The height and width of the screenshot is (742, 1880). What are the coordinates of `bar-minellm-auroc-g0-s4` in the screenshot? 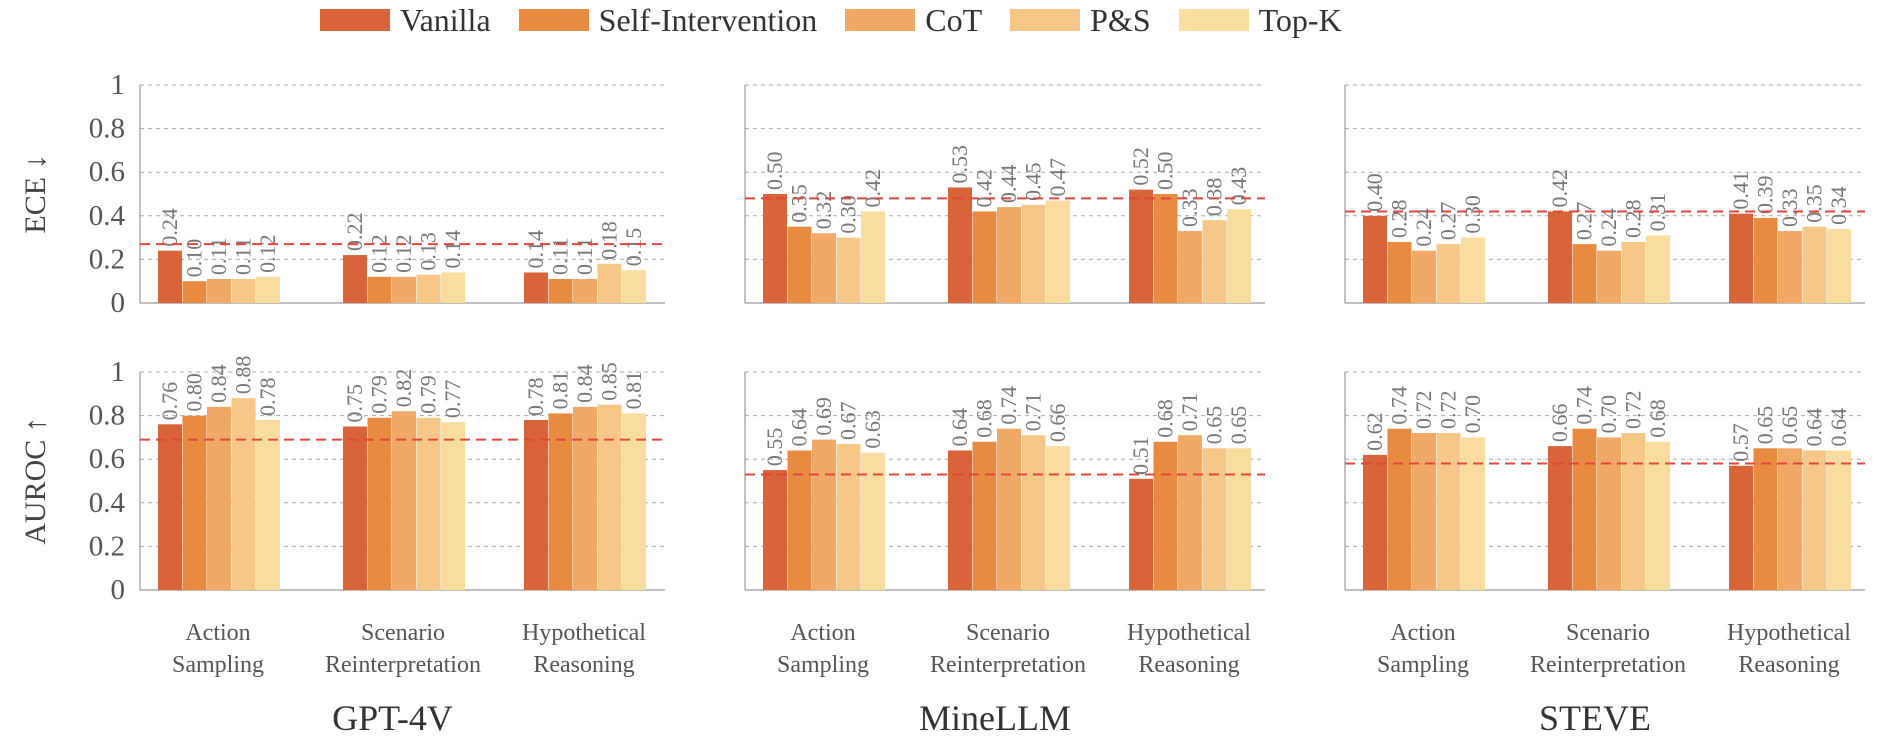 It's located at (873, 521).